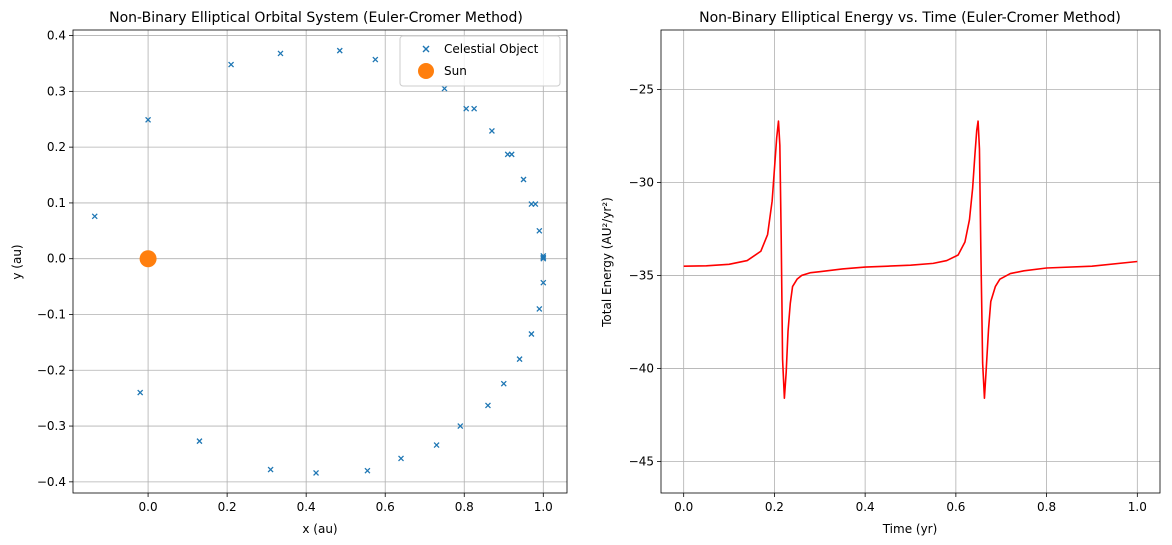 The image size is (1172, 545). I want to click on legend-marker-celestial-object, so click(426, 49).